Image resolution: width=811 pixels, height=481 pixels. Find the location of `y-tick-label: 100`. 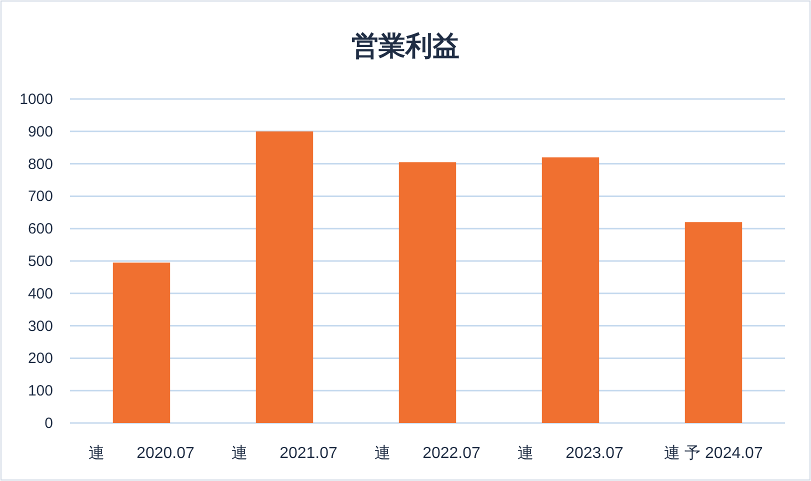

y-tick-label: 100 is located at coordinates (40, 391).